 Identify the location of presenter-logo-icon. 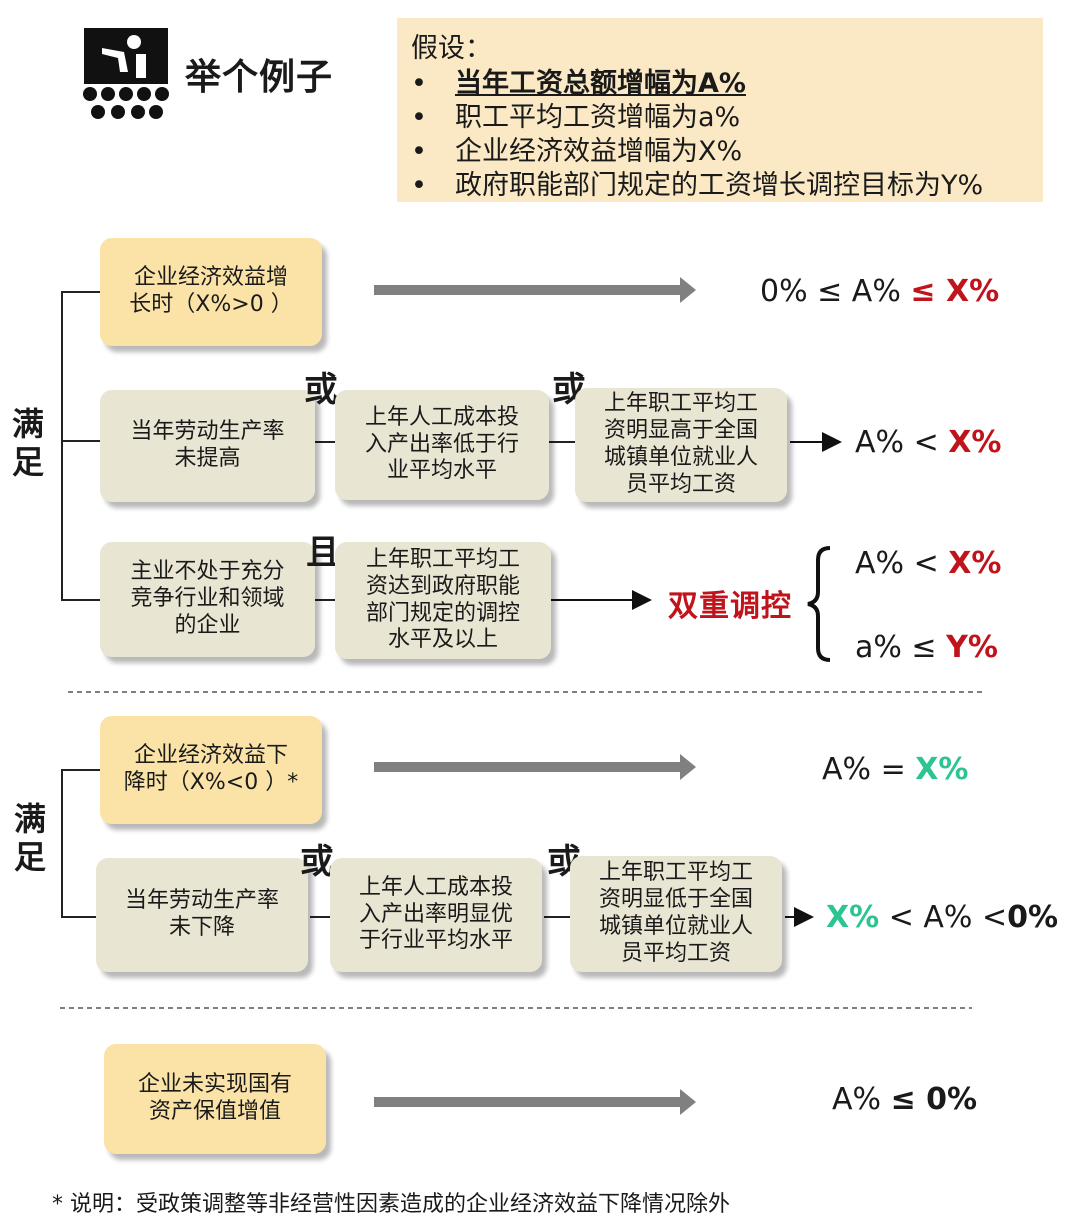
(126, 73).